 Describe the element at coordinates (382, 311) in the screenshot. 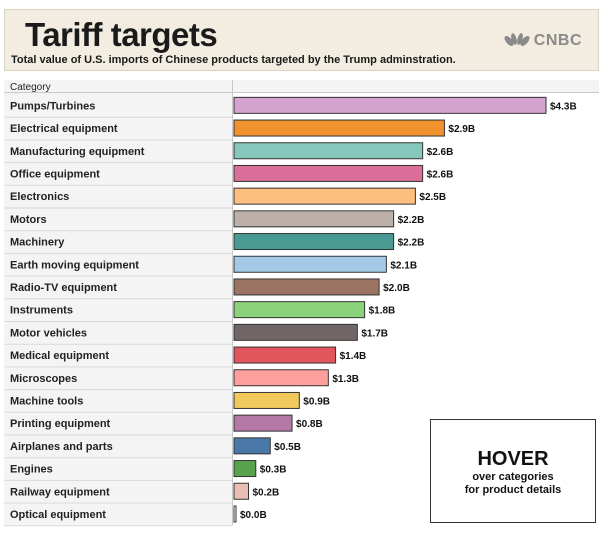

I see `value-label: $1.8B` at that location.